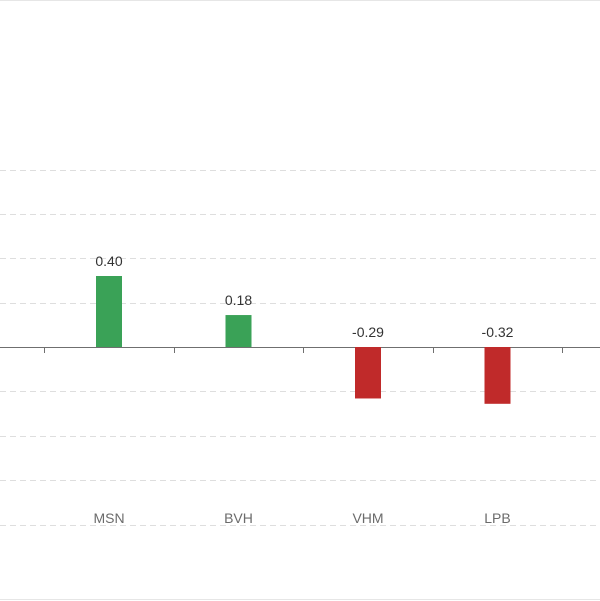 This screenshot has width=600, height=601. I want to click on bar-lpb, so click(497, 375).